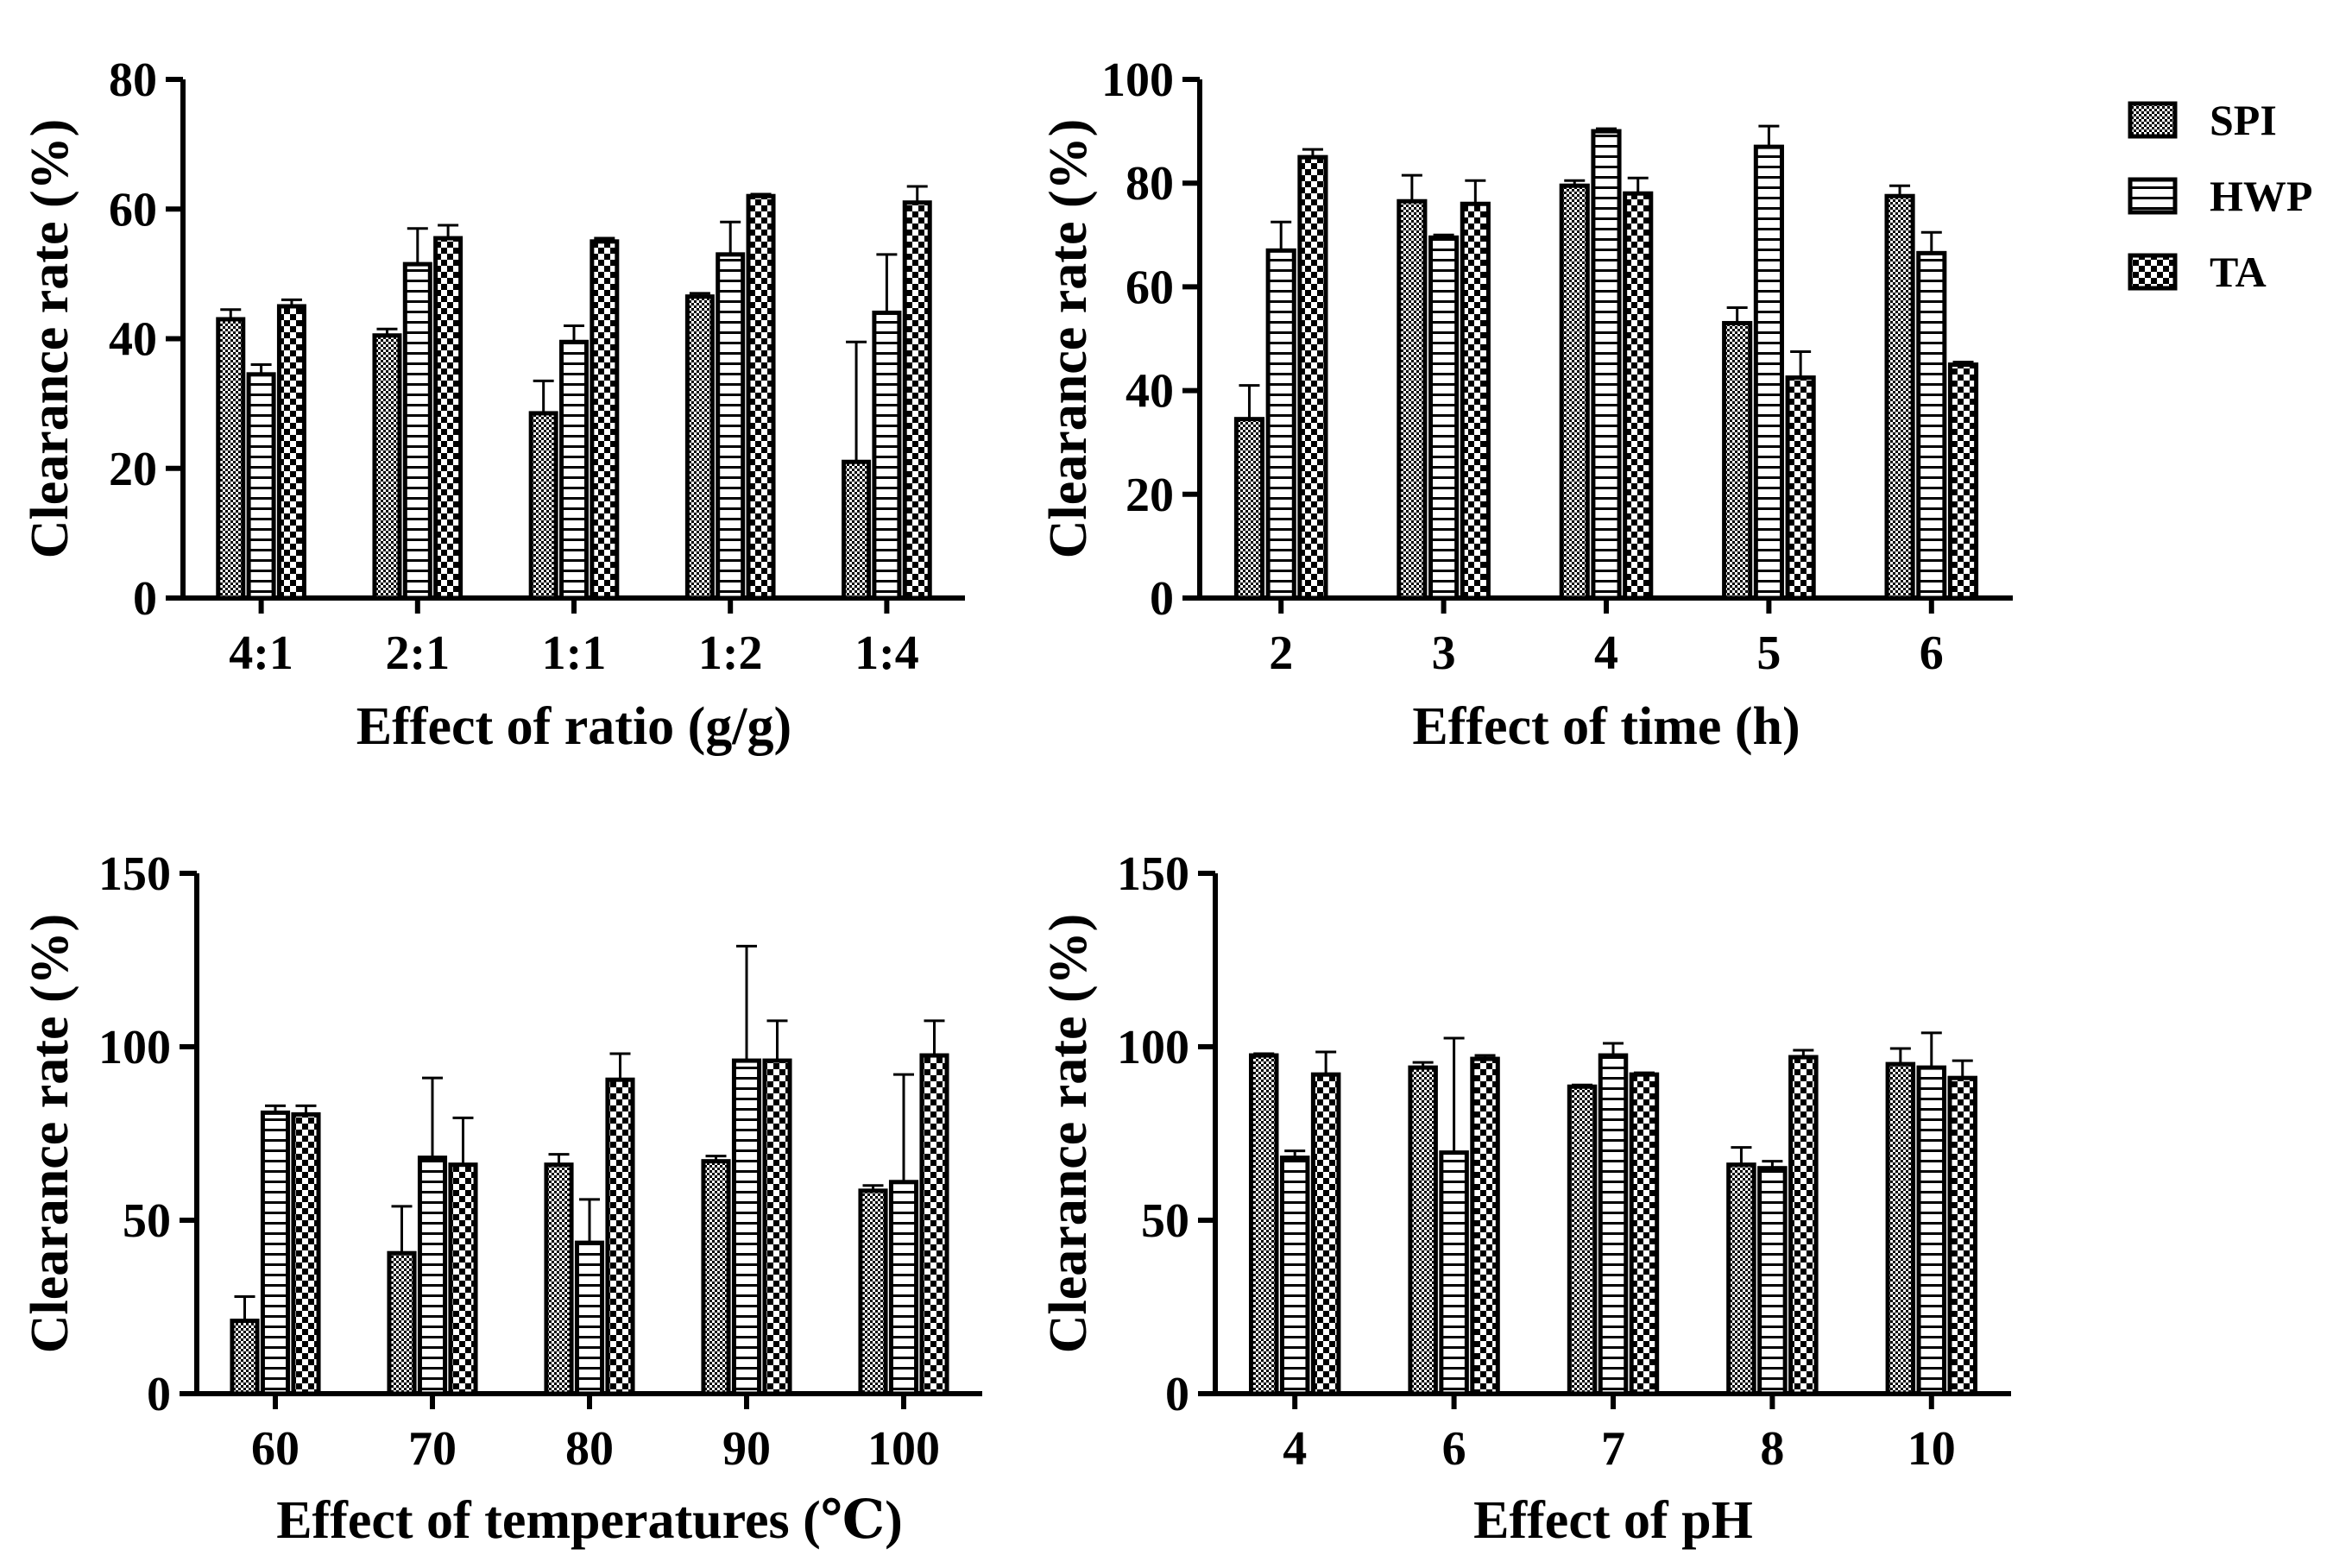  Describe the element at coordinates (589, 1449) in the screenshot. I see `x-tick-label-80: 80` at that location.